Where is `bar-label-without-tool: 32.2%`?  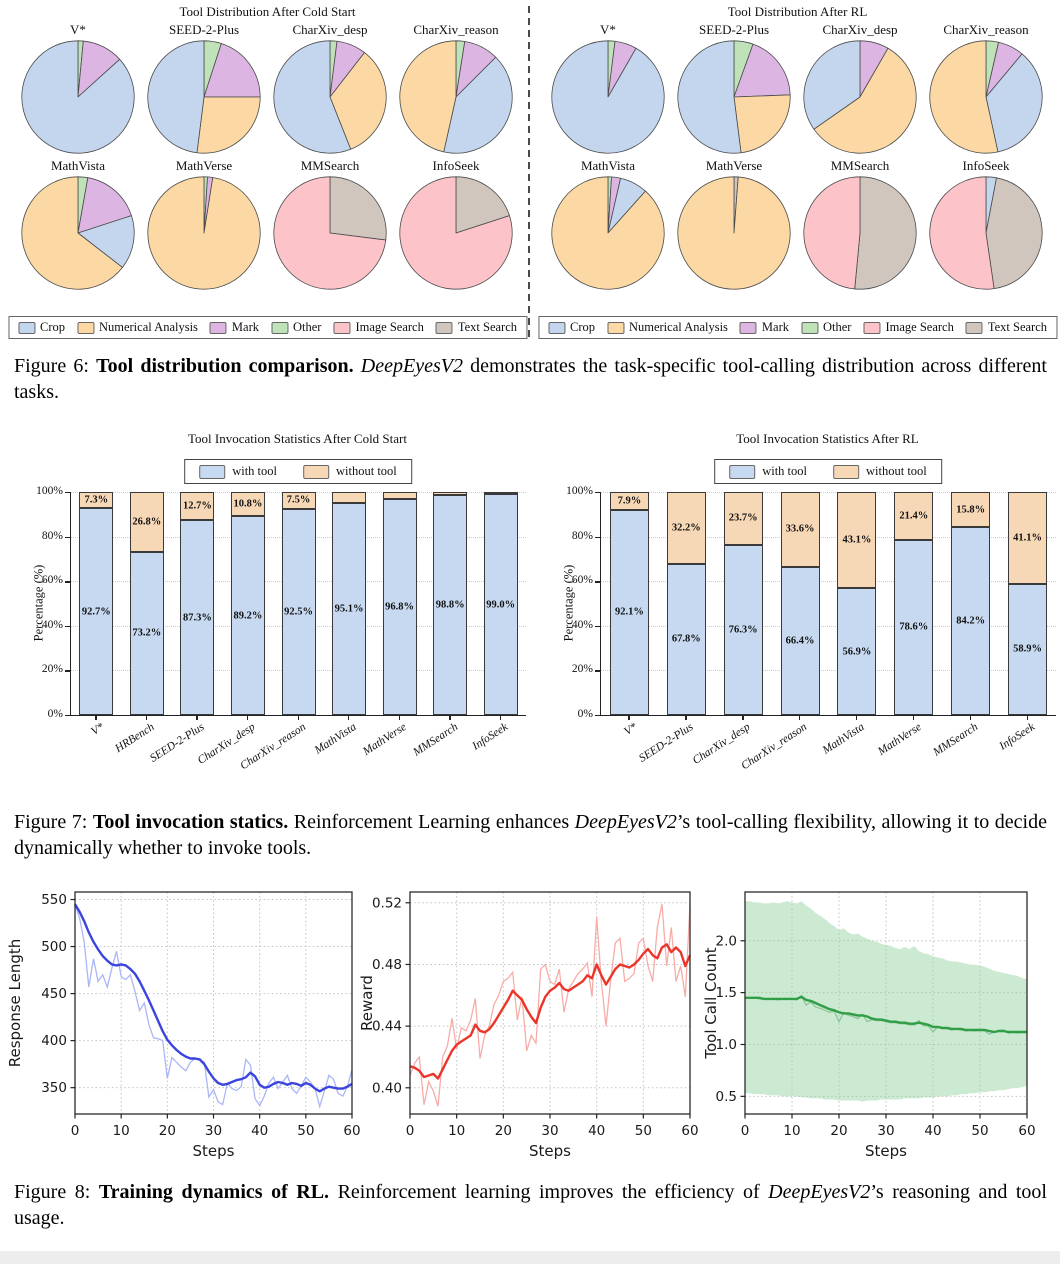
bar-label-without-tool: 32.2% is located at coordinates (686, 528).